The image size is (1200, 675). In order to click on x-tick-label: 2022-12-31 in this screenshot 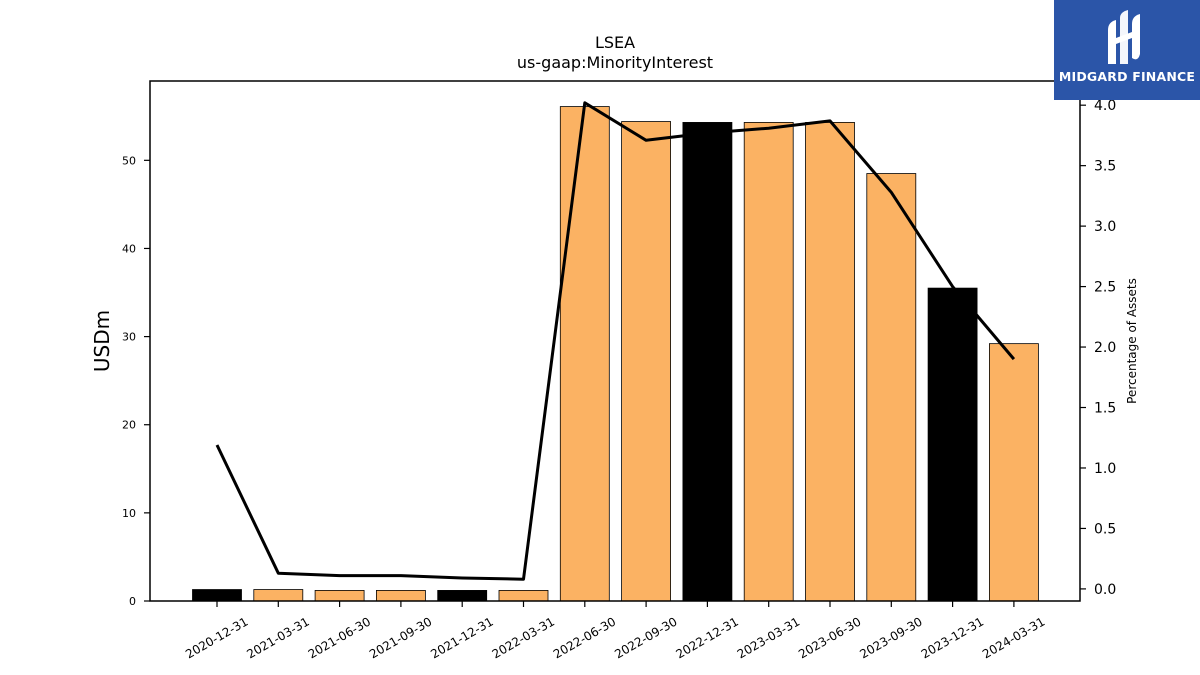, I will do `click(706, 637)`.